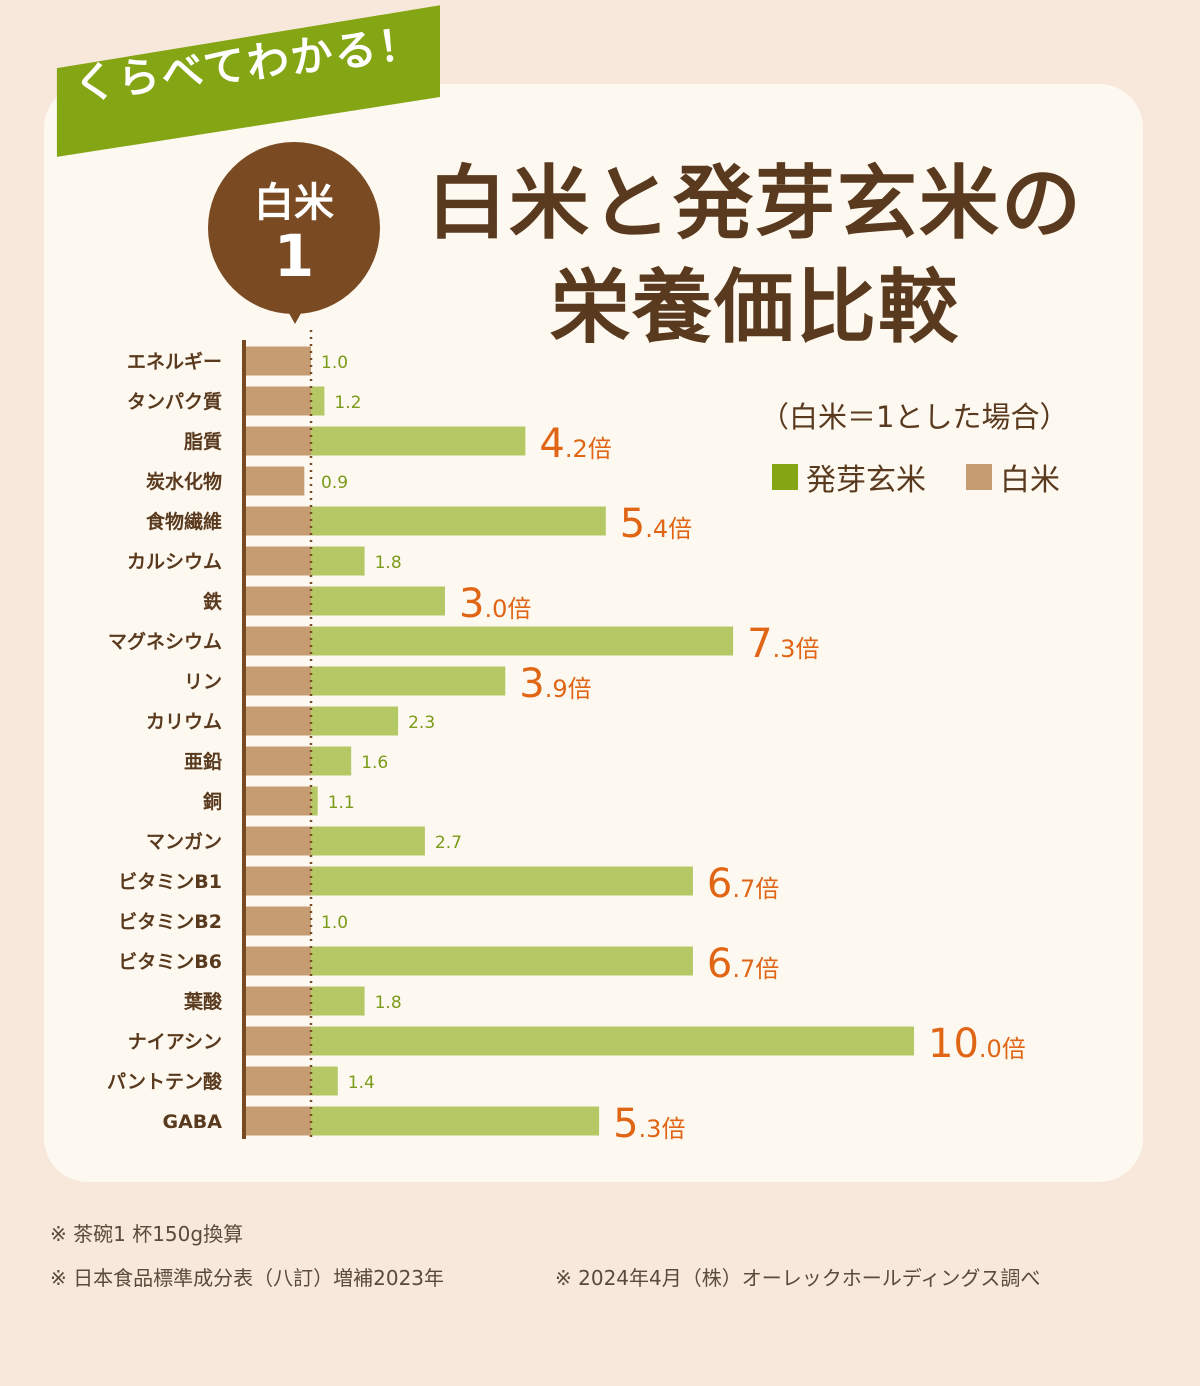 The height and width of the screenshot is (1386, 1200). I want to click on banner, so click(248, 81).